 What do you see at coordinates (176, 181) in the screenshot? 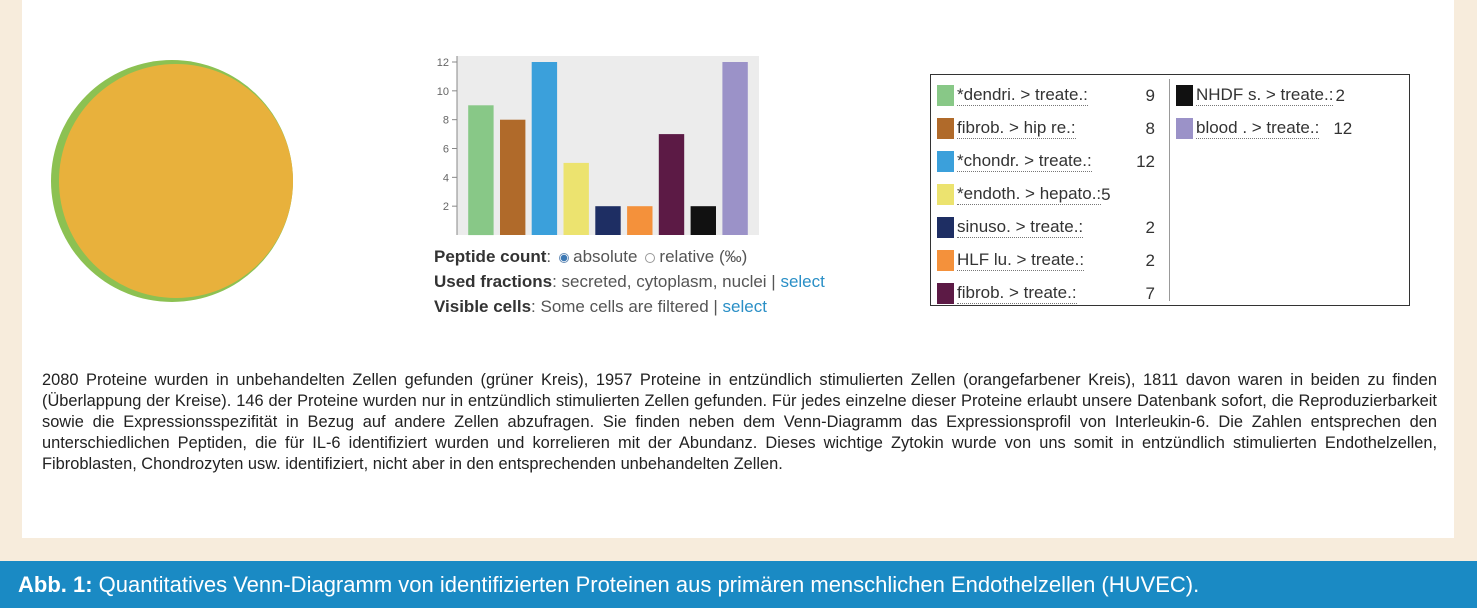
I see `venn-circle-stimulated` at bounding box center [176, 181].